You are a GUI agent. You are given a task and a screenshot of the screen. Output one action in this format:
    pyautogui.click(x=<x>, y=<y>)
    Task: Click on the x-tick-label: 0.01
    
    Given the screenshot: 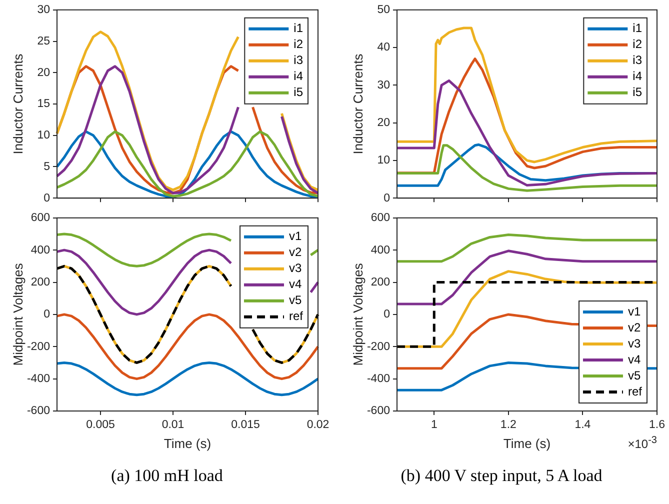 What is the action you would take?
    pyautogui.click(x=173, y=425)
    